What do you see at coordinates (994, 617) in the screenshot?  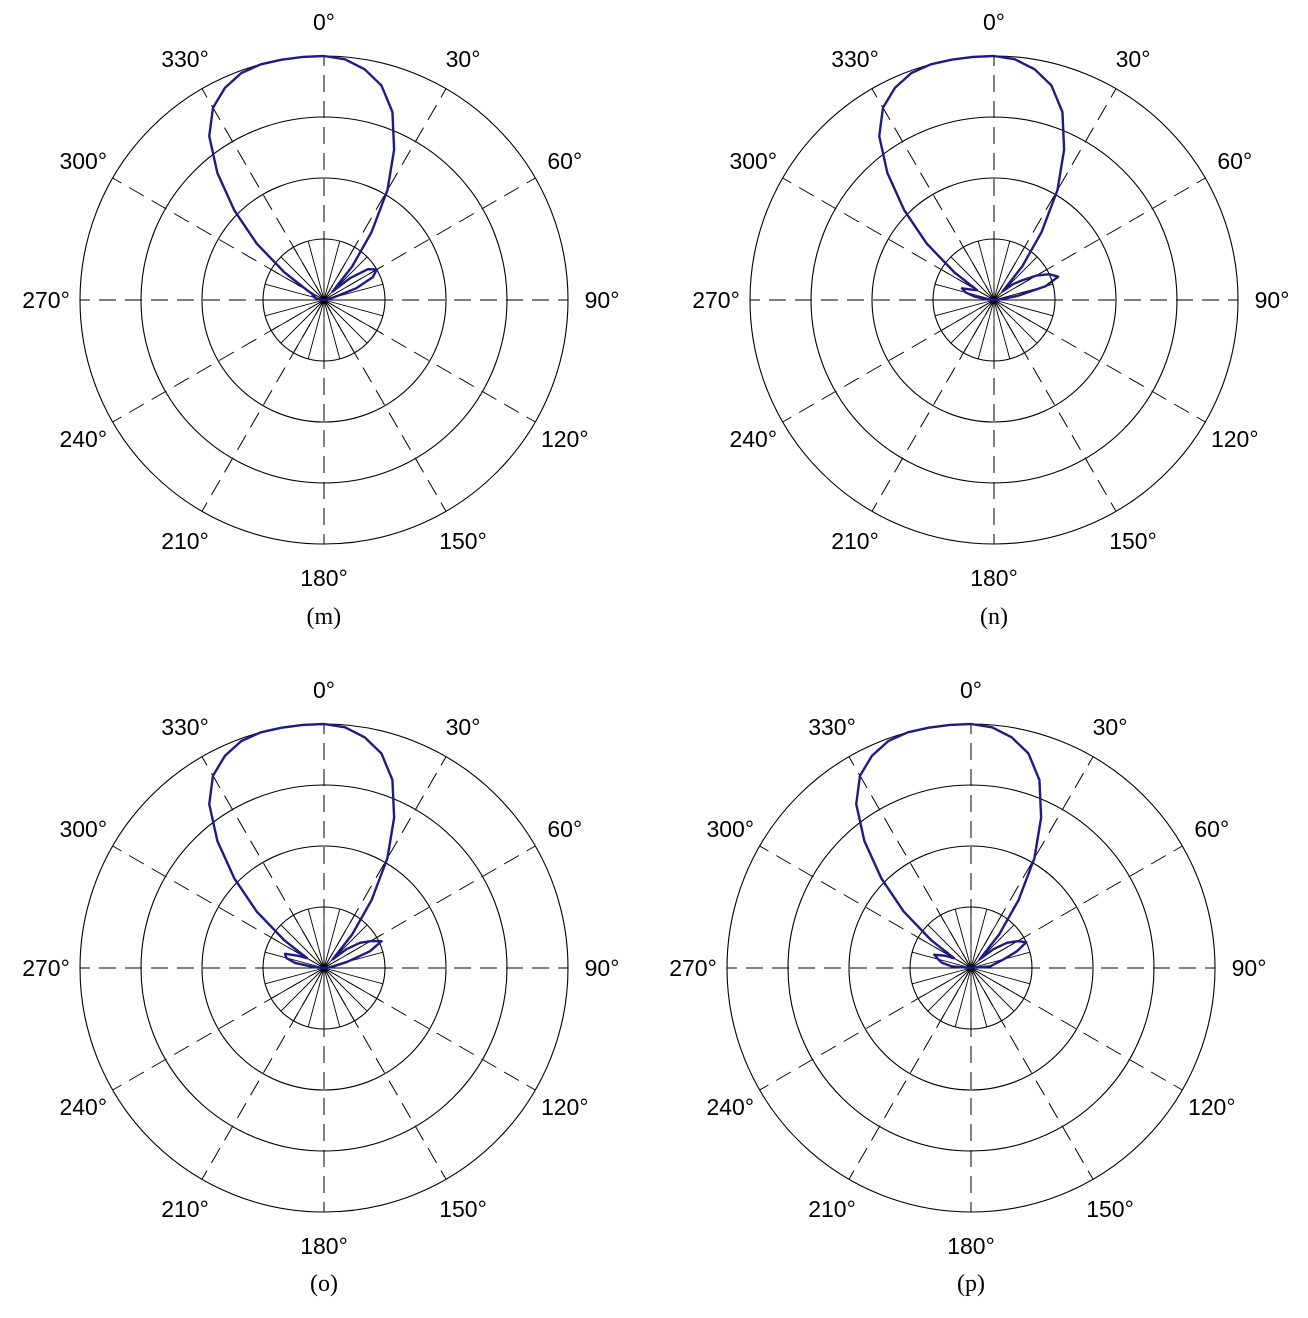 I see `panel-caption: (n)` at bounding box center [994, 617].